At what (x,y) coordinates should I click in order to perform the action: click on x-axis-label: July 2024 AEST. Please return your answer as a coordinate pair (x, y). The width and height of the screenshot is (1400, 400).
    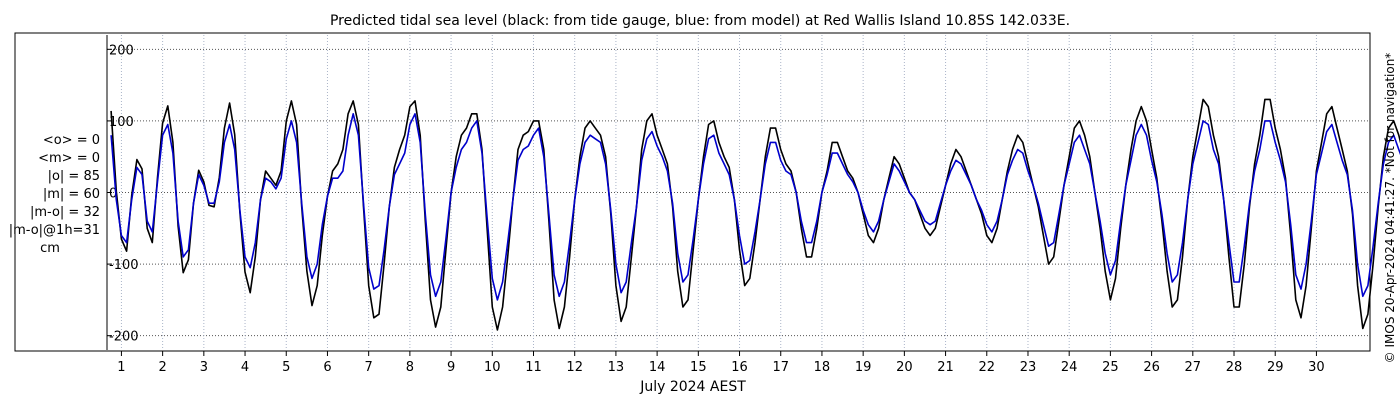
    Looking at the image, I should click on (692, 387).